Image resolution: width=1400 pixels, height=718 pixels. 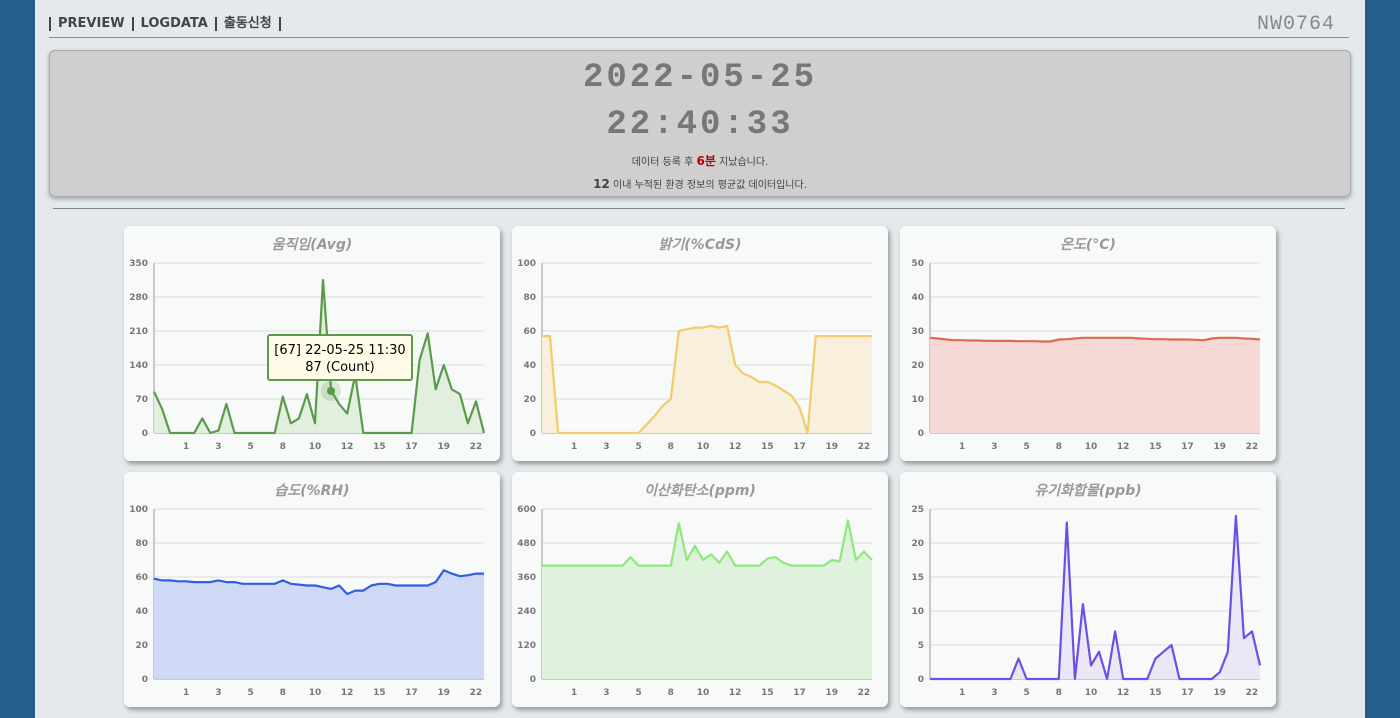 What do you see at coordinates (138, 366) in the screenshot?
I see `y-tick-label: 140` at bounding box center [138, 366].